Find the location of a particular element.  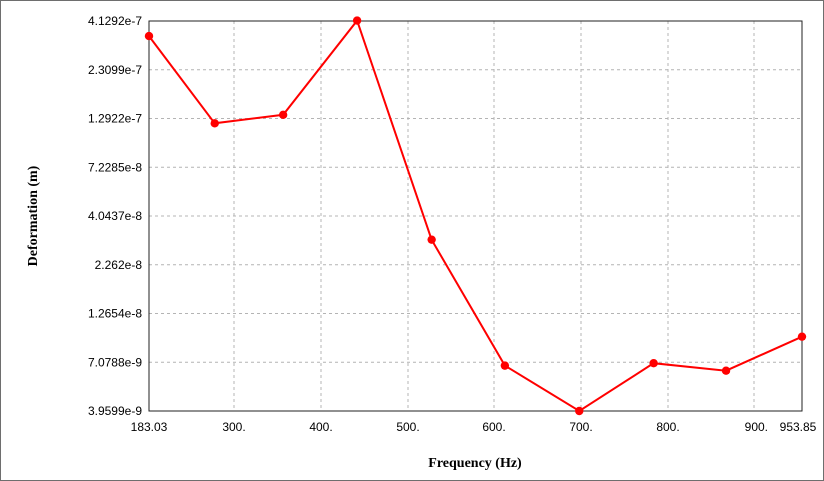

x-axis-label: Frequency (Hz) is located at coordinates (475, 463).